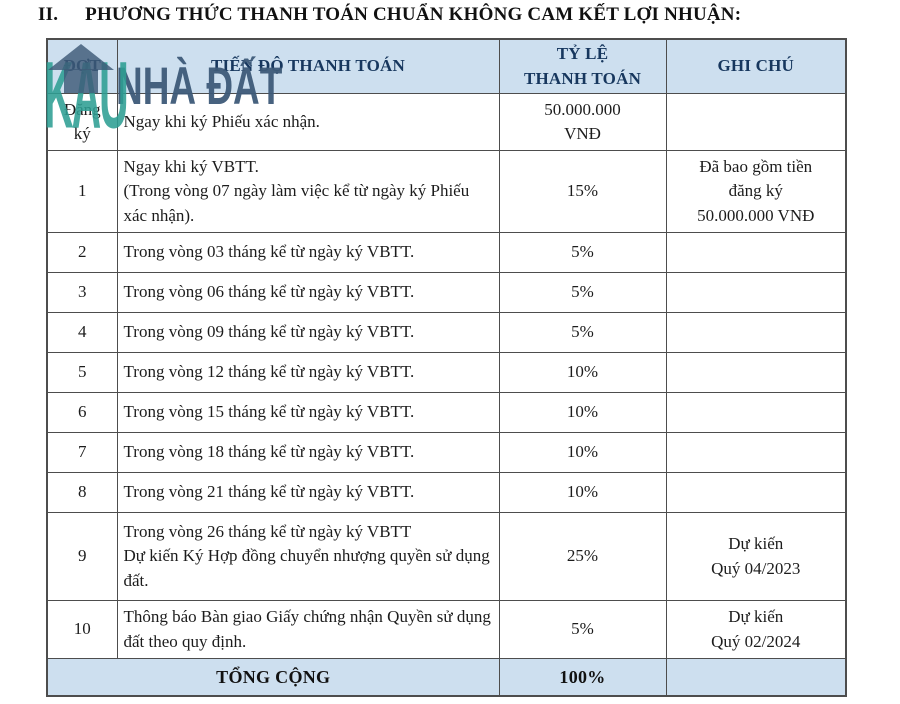 The image size is (900, 704). I want to click on ratio-cell: 25%, so click(582, 557).